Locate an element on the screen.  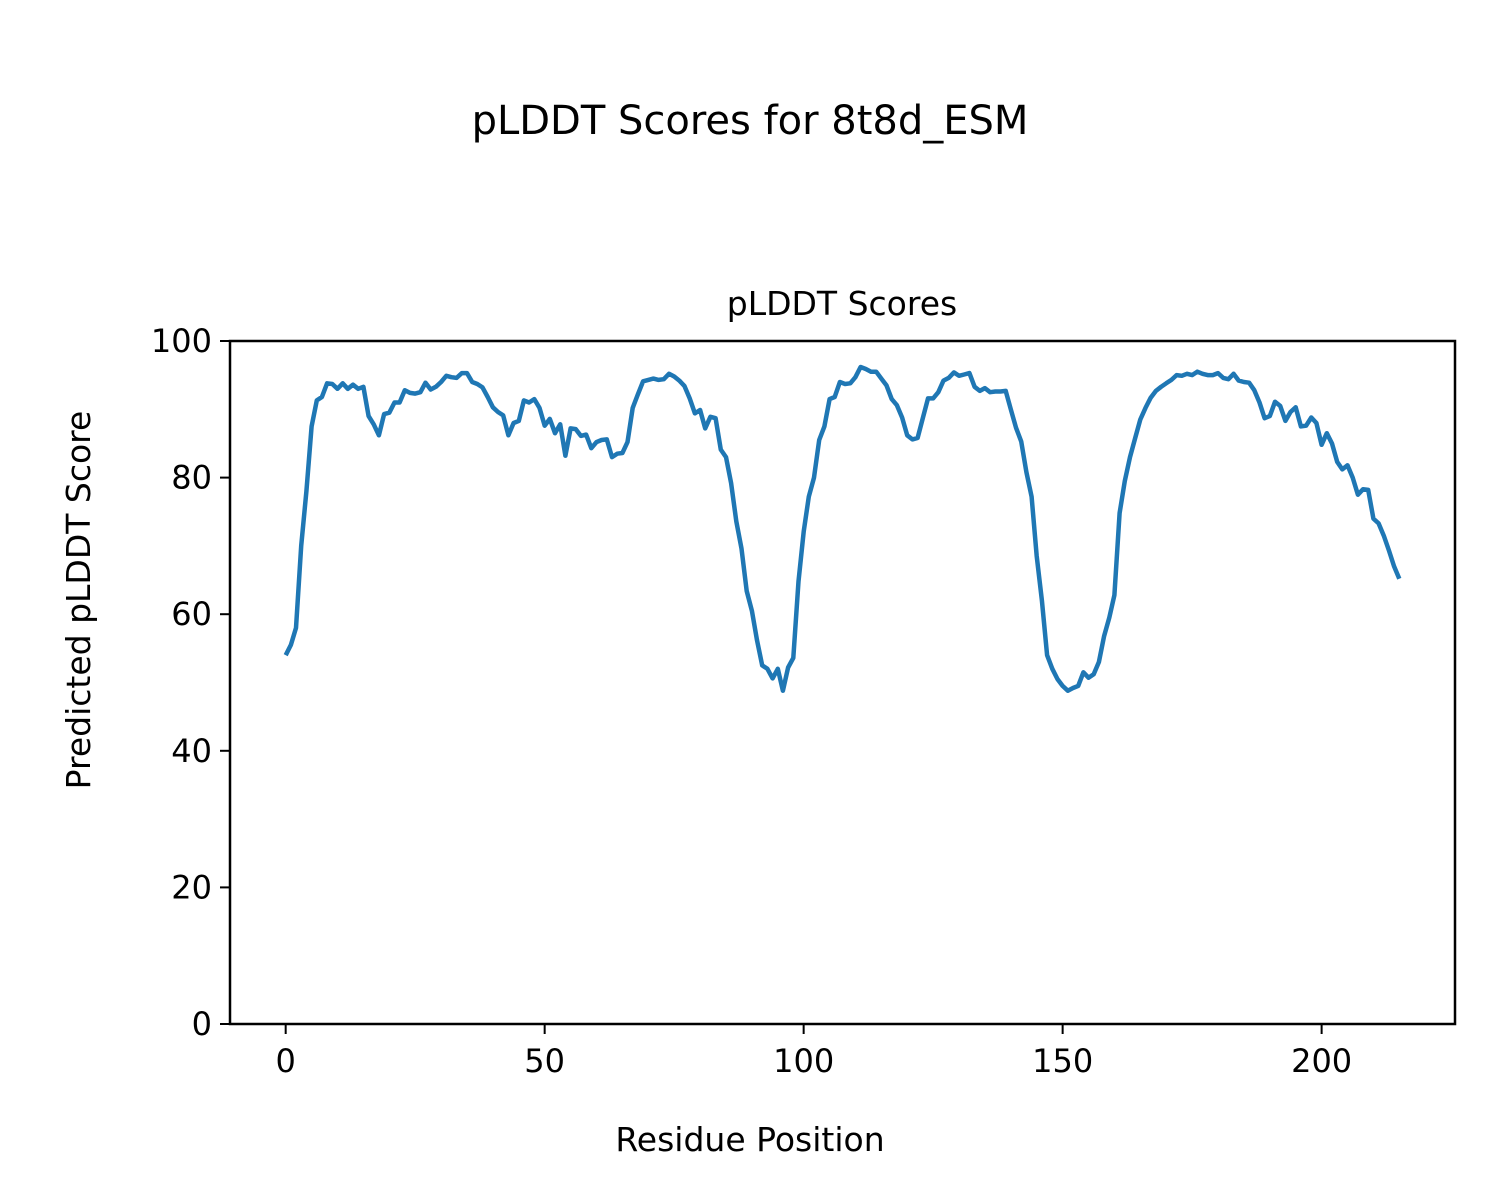
x-axis-label: Residue Position is located at coordinates (749, 1139).